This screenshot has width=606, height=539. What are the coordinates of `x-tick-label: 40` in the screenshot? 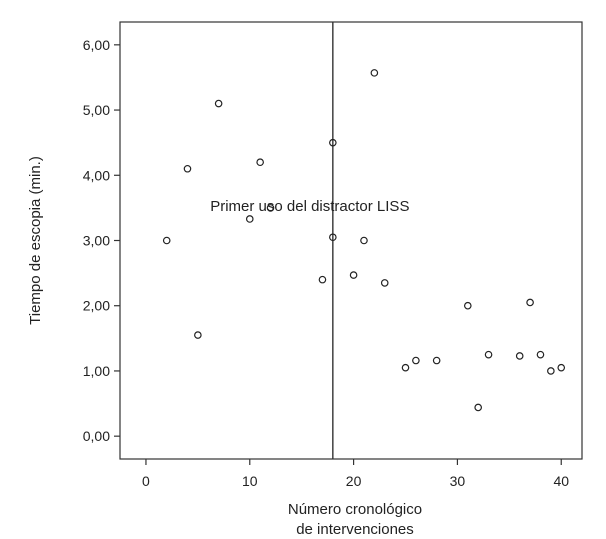 It's located at (561, 481).